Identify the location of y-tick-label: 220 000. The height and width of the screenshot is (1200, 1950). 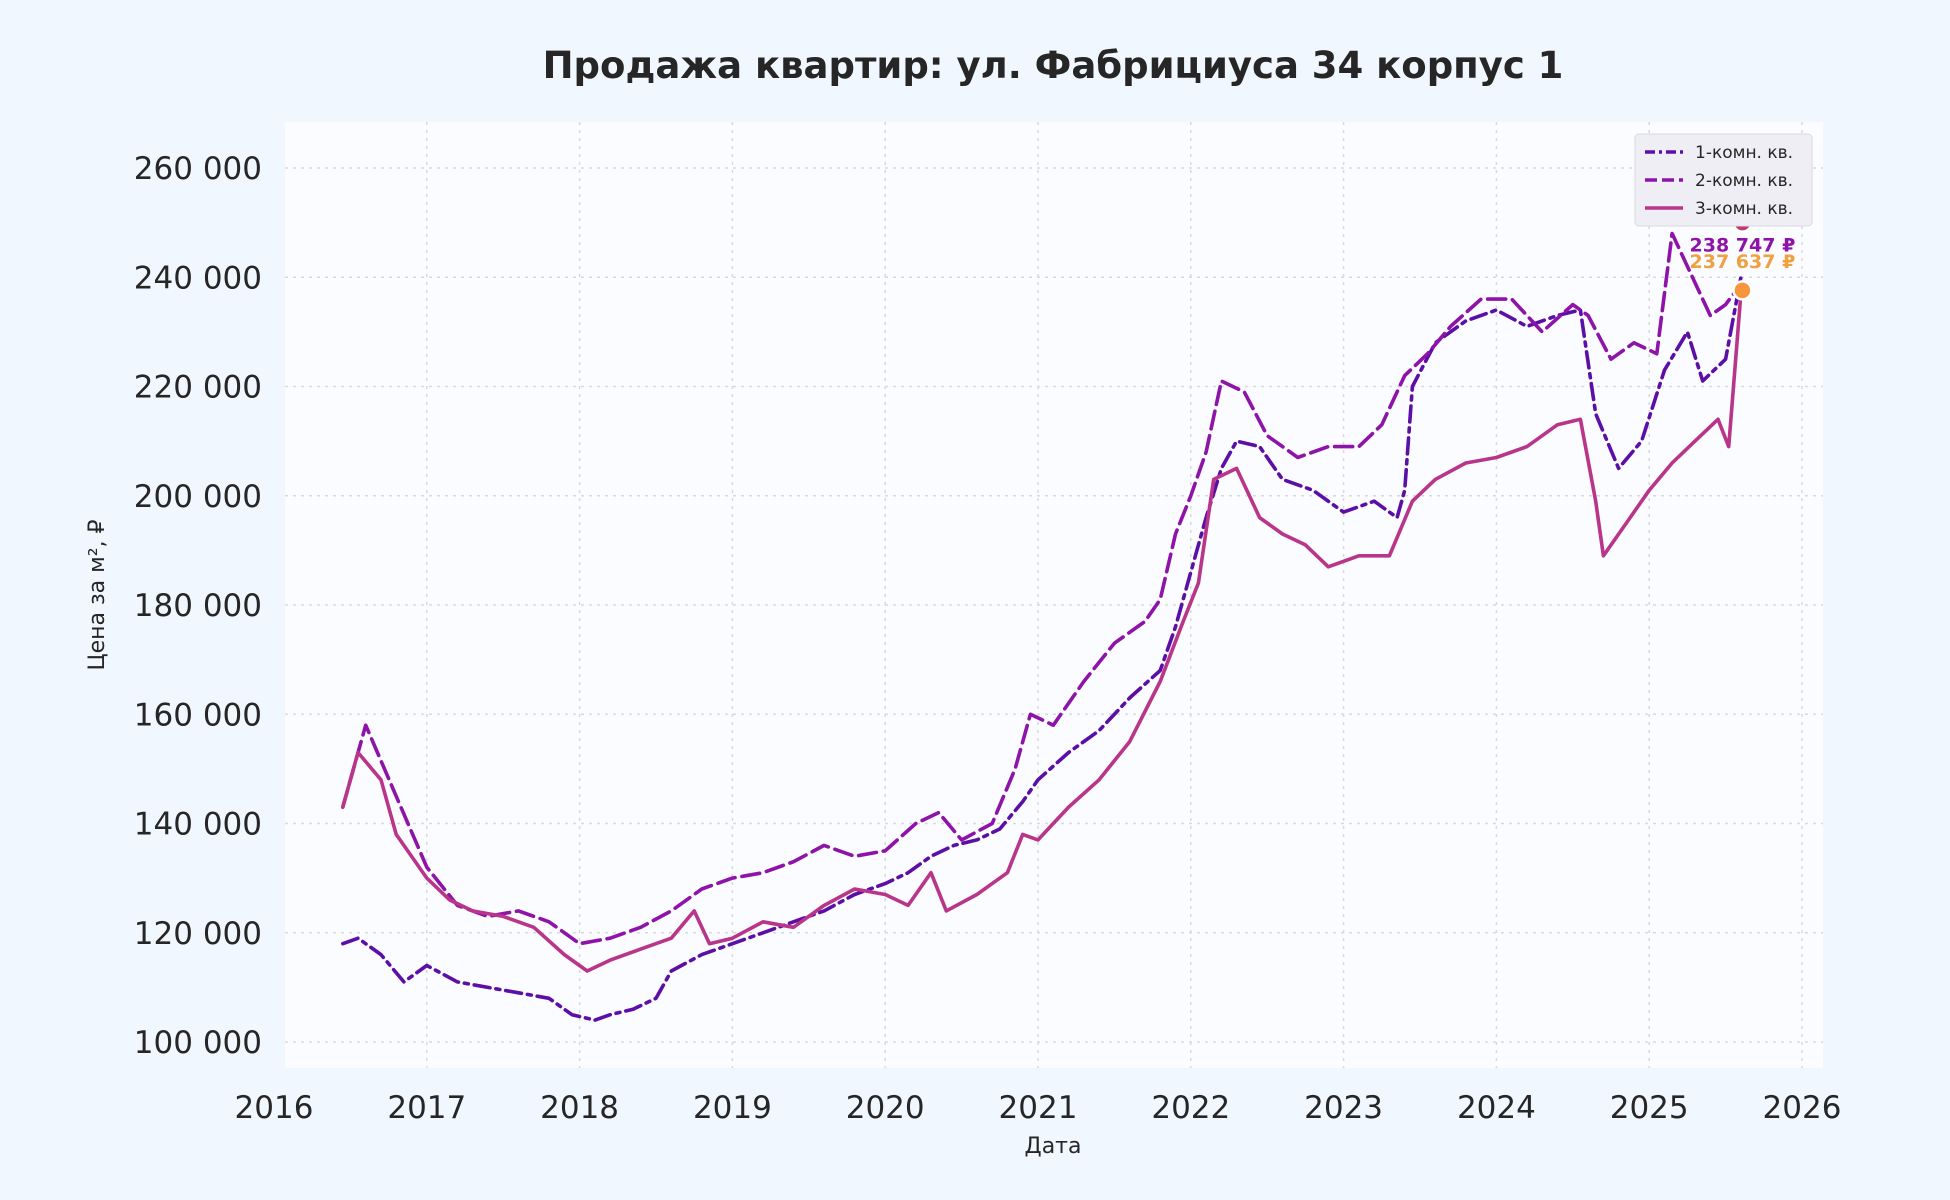
(198, 388).